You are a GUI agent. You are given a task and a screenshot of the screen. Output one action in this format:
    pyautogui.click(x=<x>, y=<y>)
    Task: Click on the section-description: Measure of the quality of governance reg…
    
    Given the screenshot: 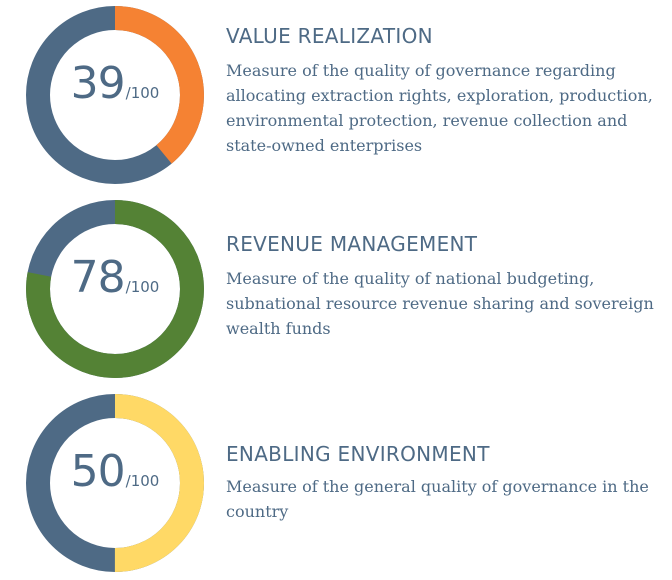 What is the action you would take?
    pyautogui.click(x=439, y=108)
    